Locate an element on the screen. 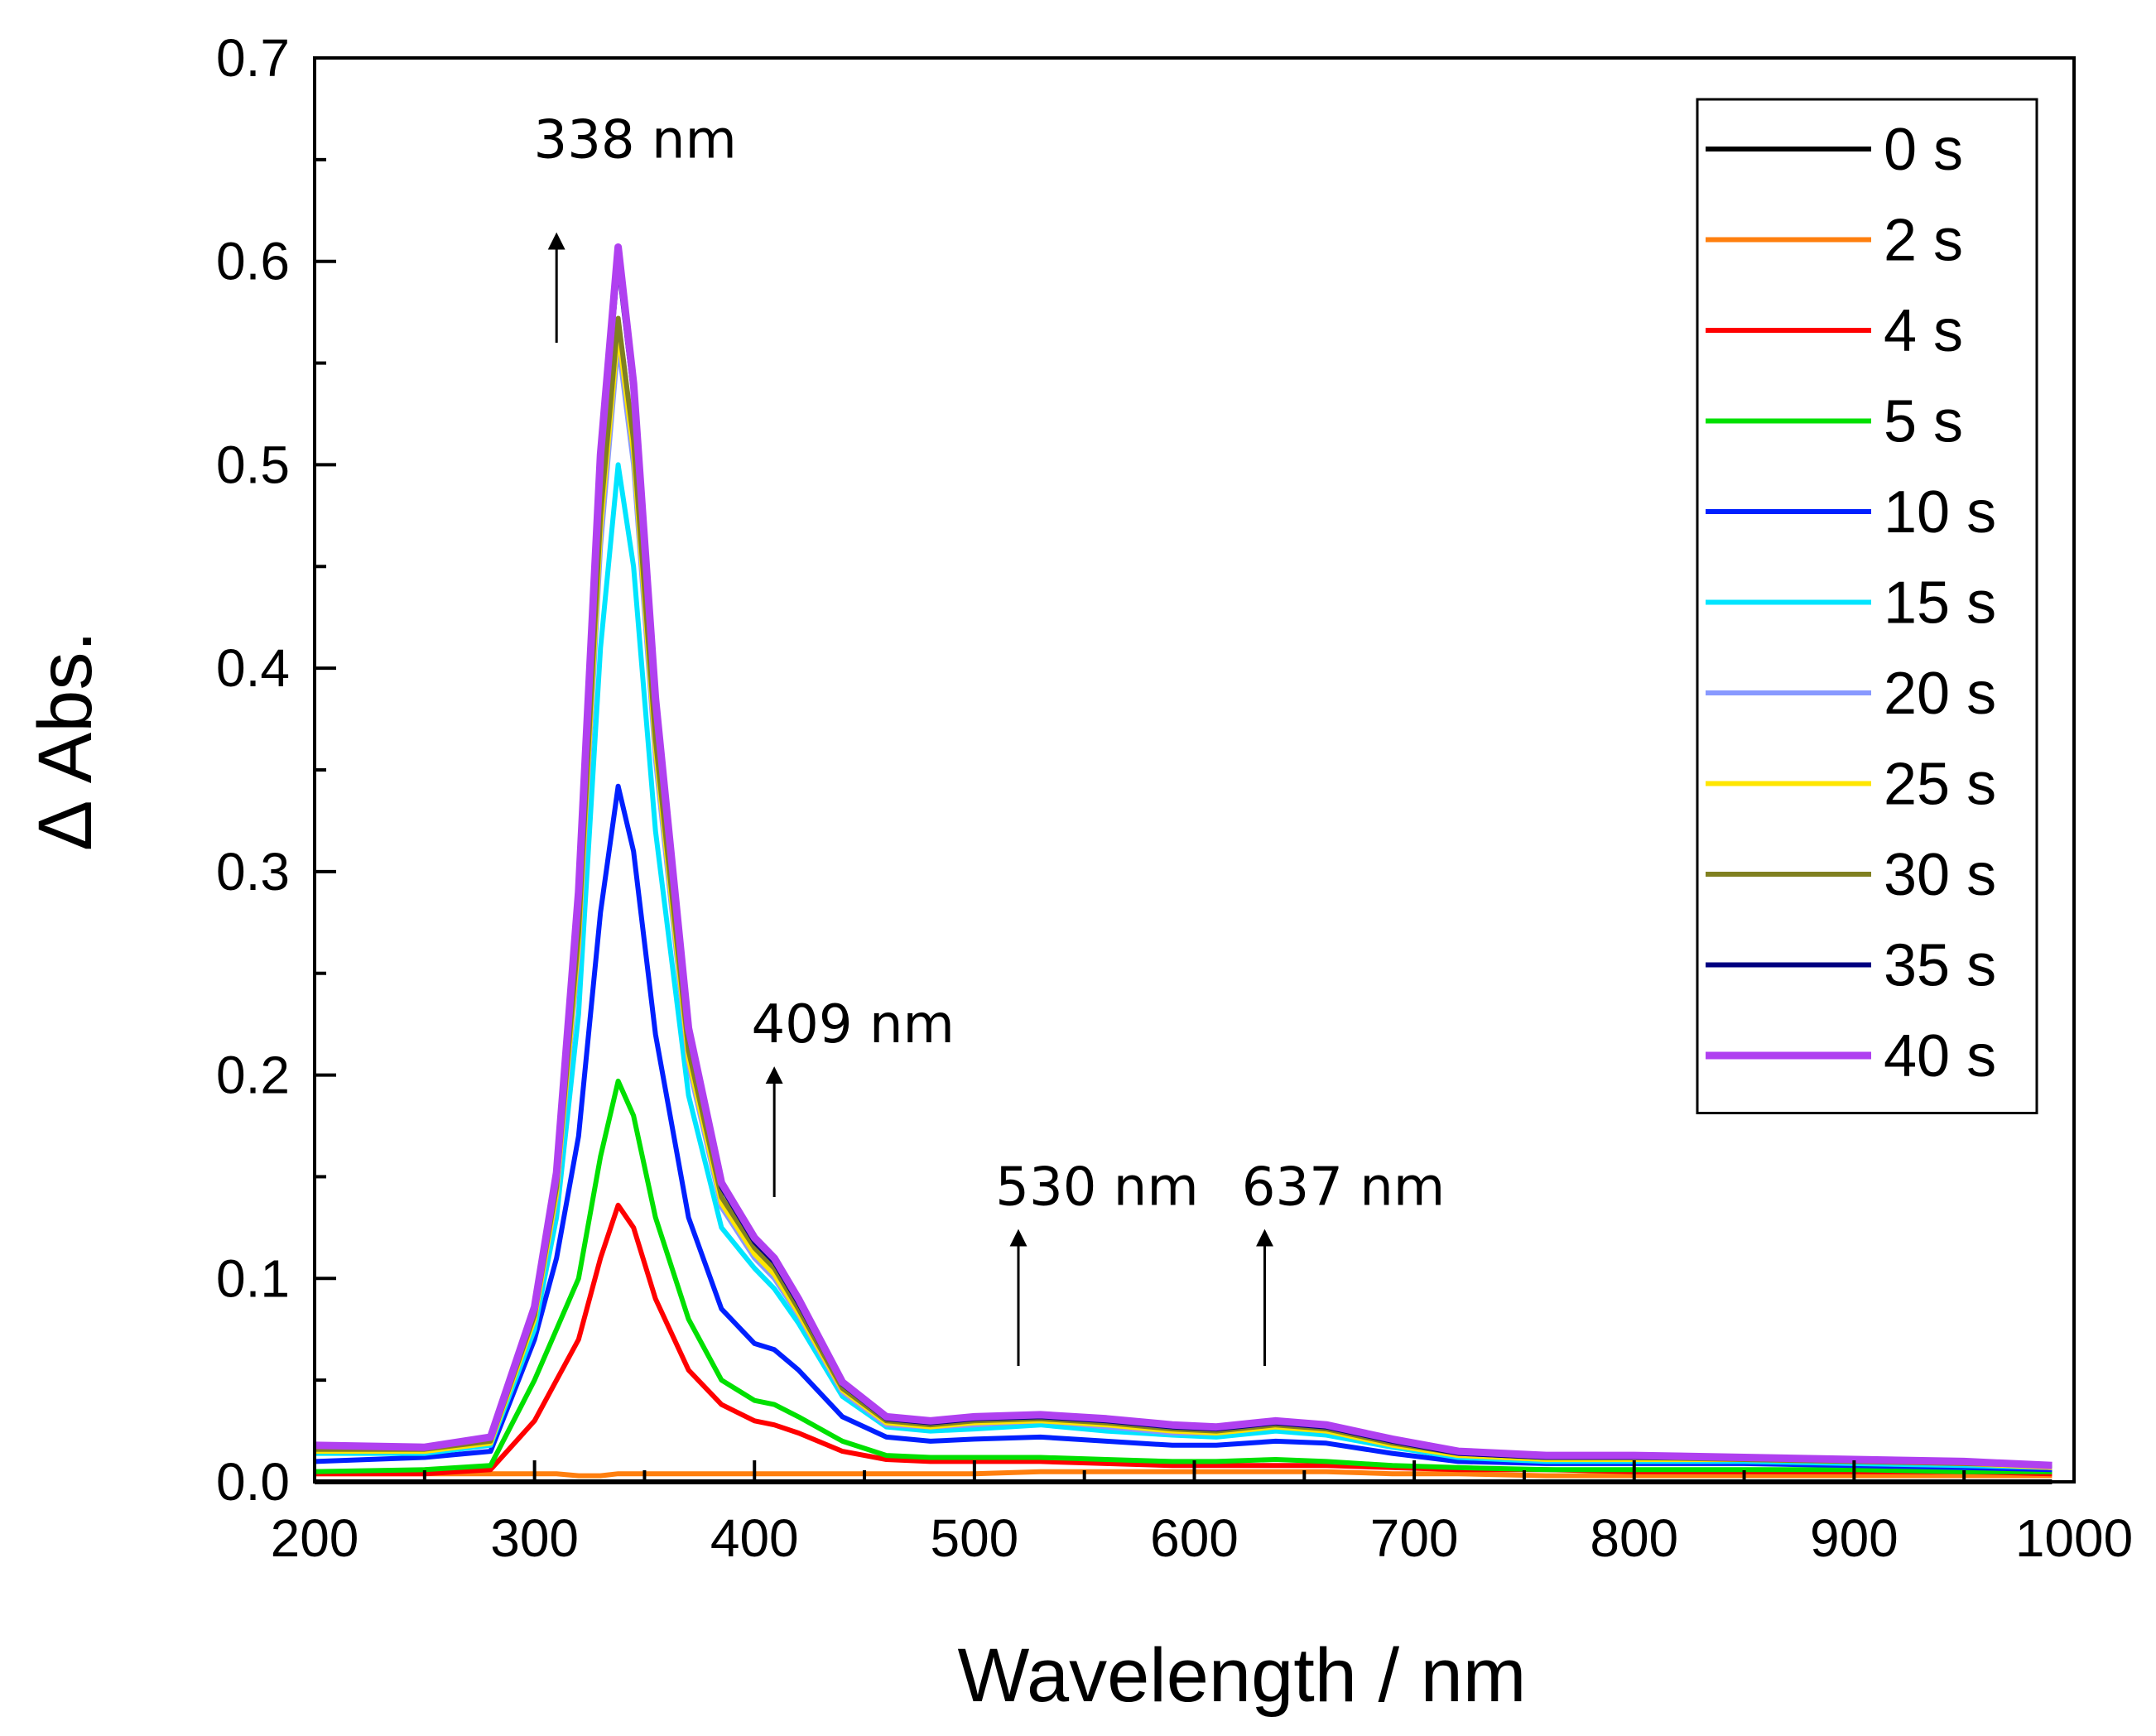 Image resolution: width=2156 pixels, height=1736 pixels. x-tick-label: 600 is located at coordinates (1194, 1538).